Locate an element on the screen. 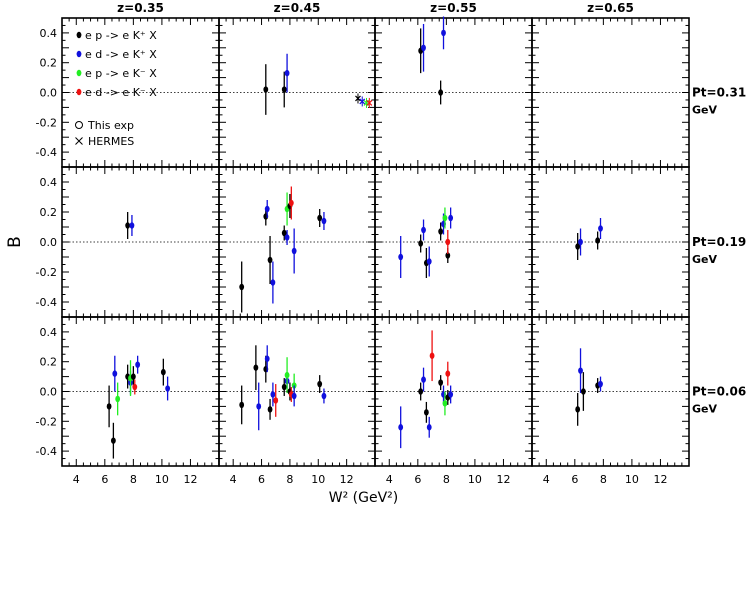 The image size is (749, 608). y-tick-label: 0.4 is located at coordinates (49, 33).